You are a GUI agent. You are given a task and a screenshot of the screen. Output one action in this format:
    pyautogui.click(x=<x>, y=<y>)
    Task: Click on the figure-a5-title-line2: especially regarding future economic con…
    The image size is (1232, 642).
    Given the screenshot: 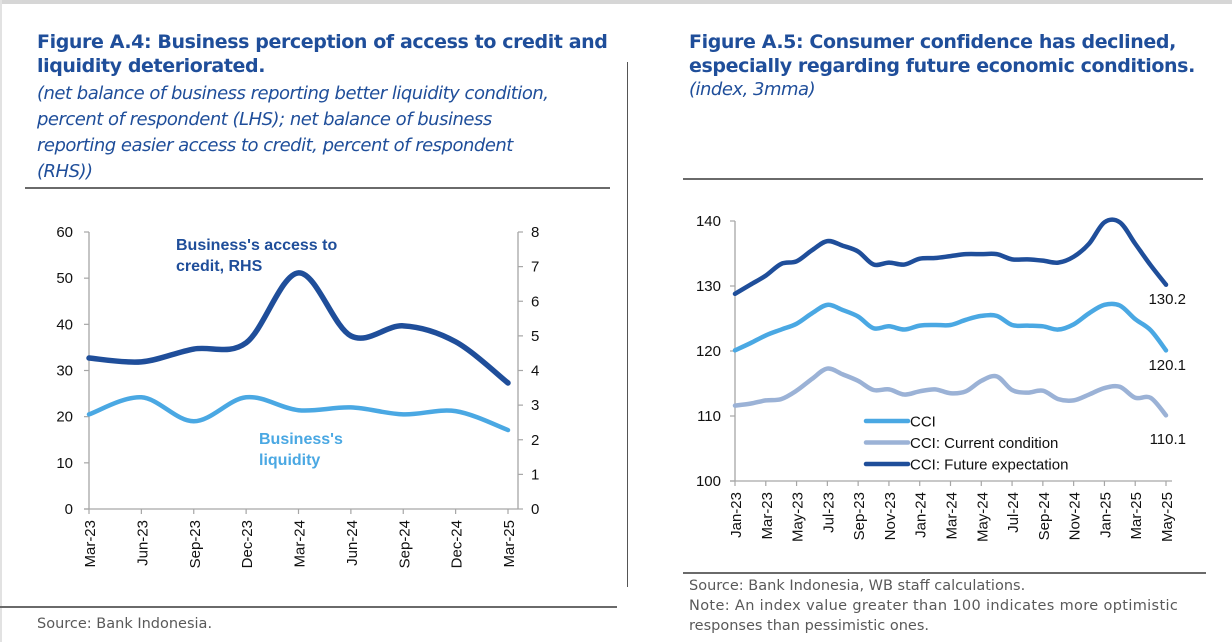 What is the action you would take?
    pyautogui.click(x=942, y=66)
    